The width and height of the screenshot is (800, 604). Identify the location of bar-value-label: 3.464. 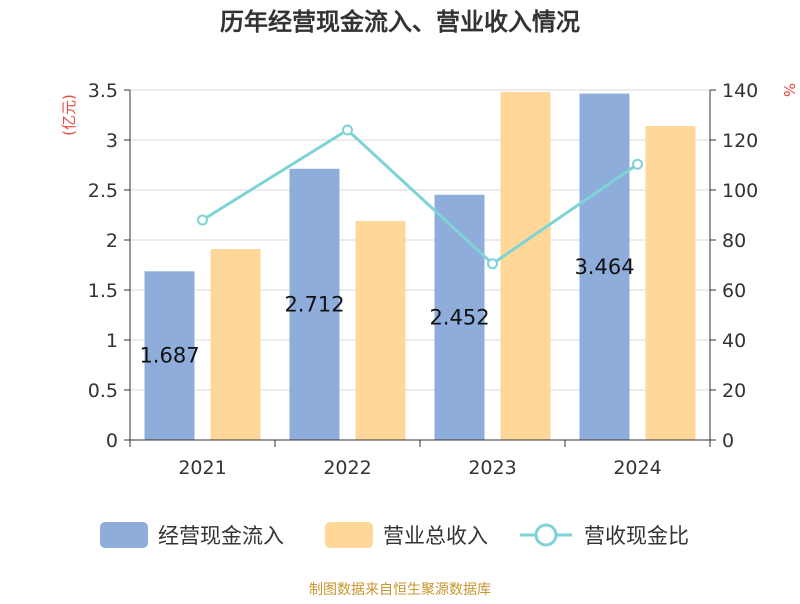
(604, 267).